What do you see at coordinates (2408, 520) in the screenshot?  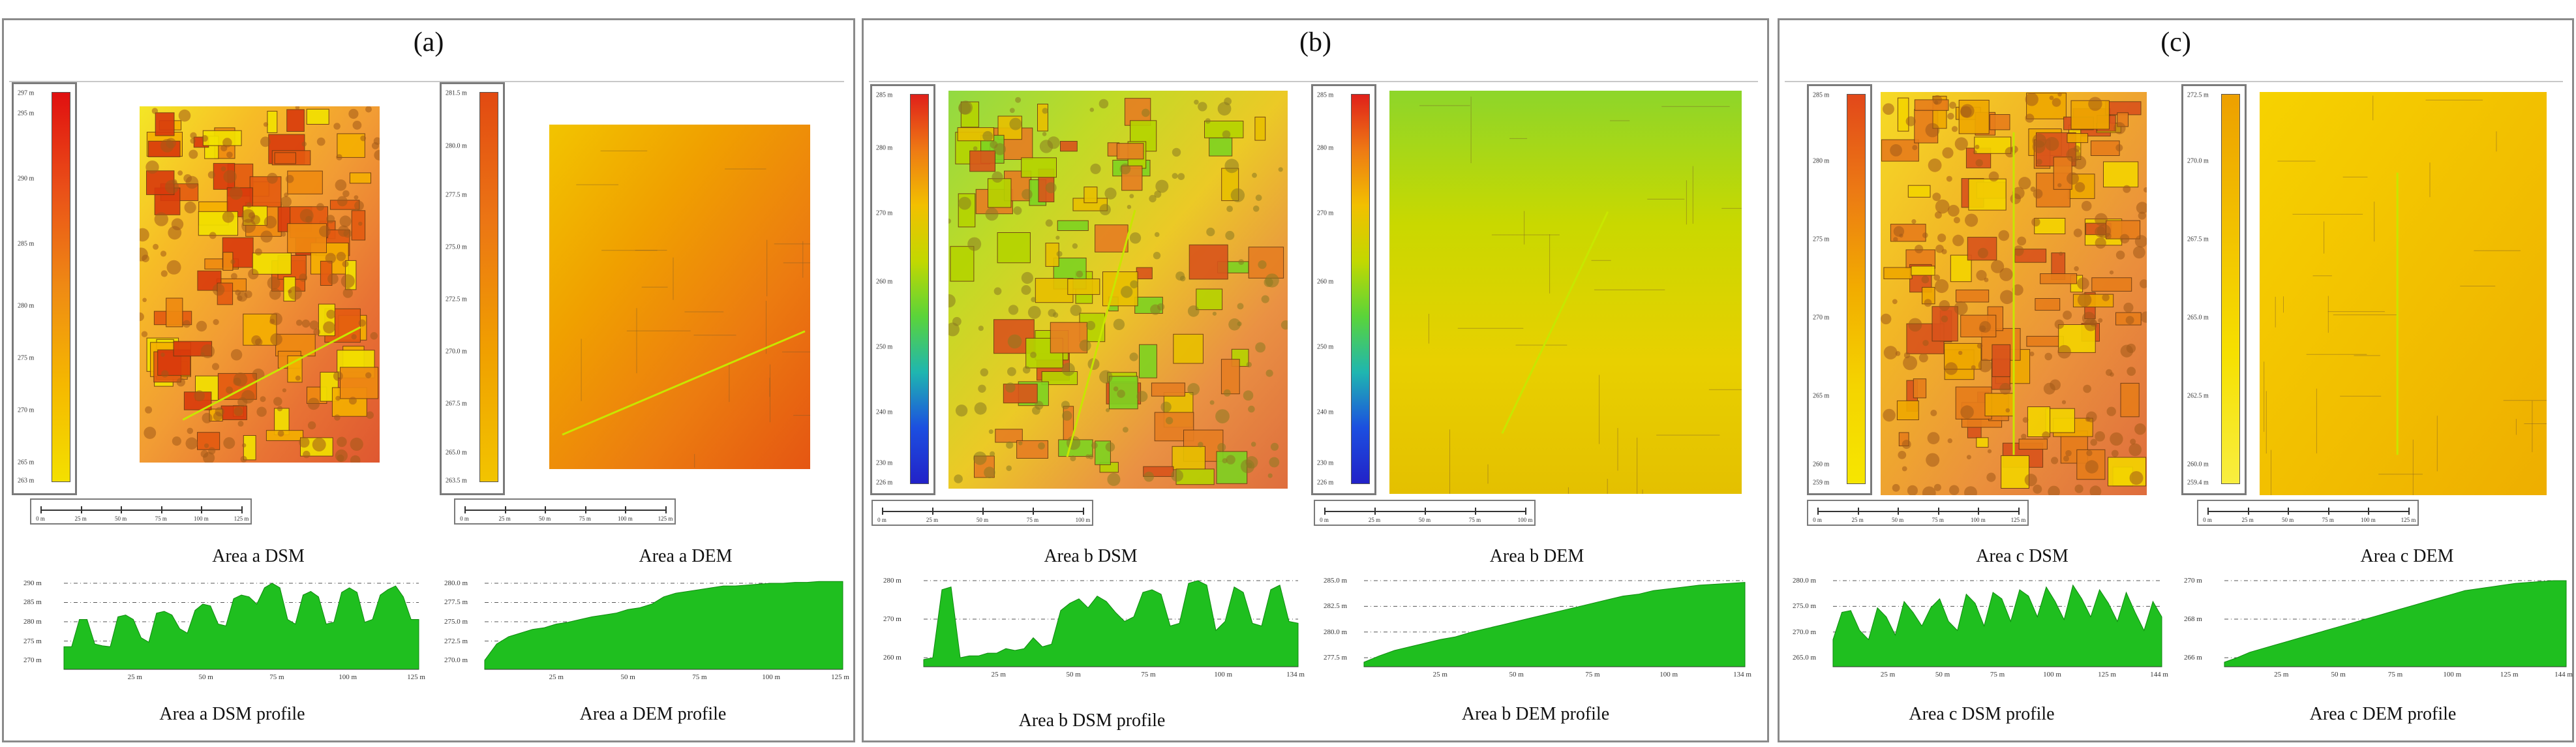 I see `scale-label: 125 m` at bounding box center [2408, 520].